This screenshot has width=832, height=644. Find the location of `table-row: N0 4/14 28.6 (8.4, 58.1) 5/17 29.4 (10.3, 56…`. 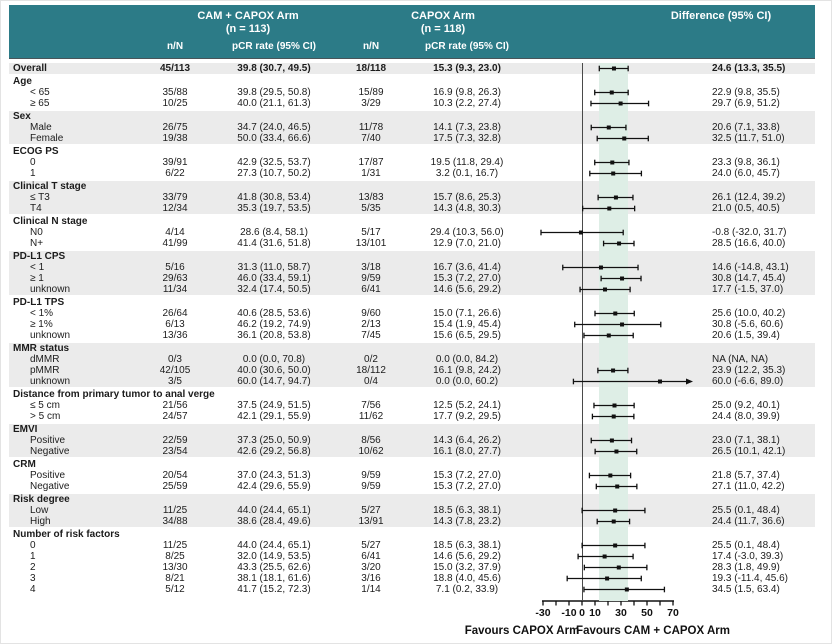

table-row: N0 4/14 28.6 (8.4, 58.1) 5/17 29.4 (10.3, 56… is located at coordinates (412, 232).